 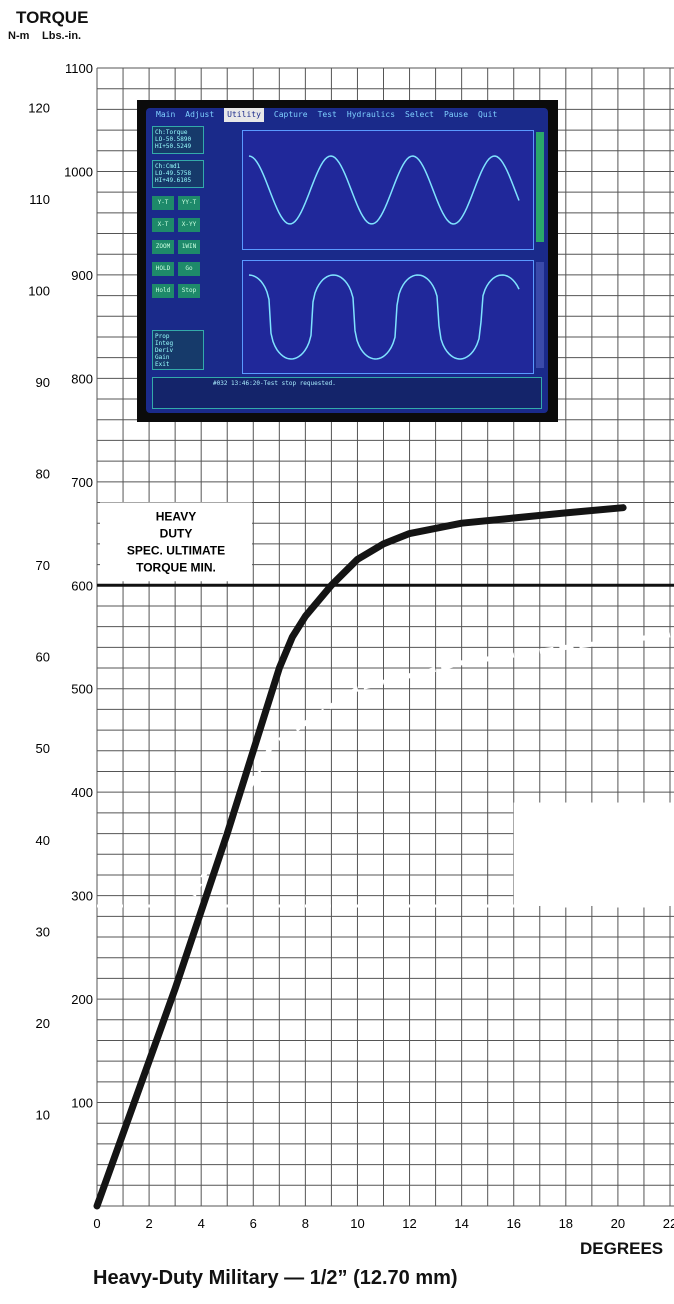 I want to click on menu-item-hydraulics: Hydraulics, so click(x=371, y=114).